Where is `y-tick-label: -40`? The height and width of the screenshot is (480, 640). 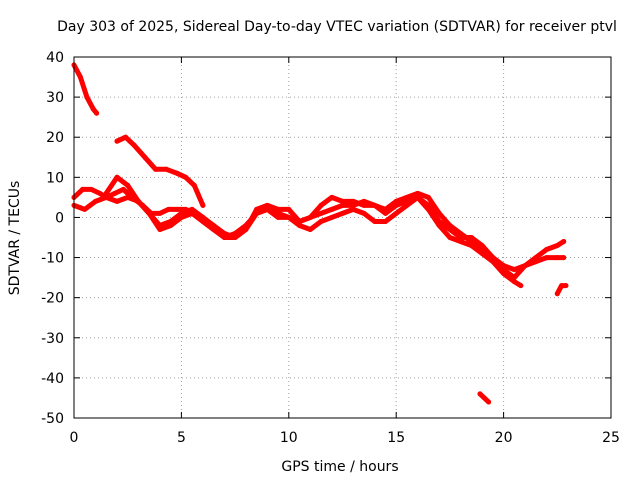
y-tick-label: -40 is located at coordinates (52, 379).